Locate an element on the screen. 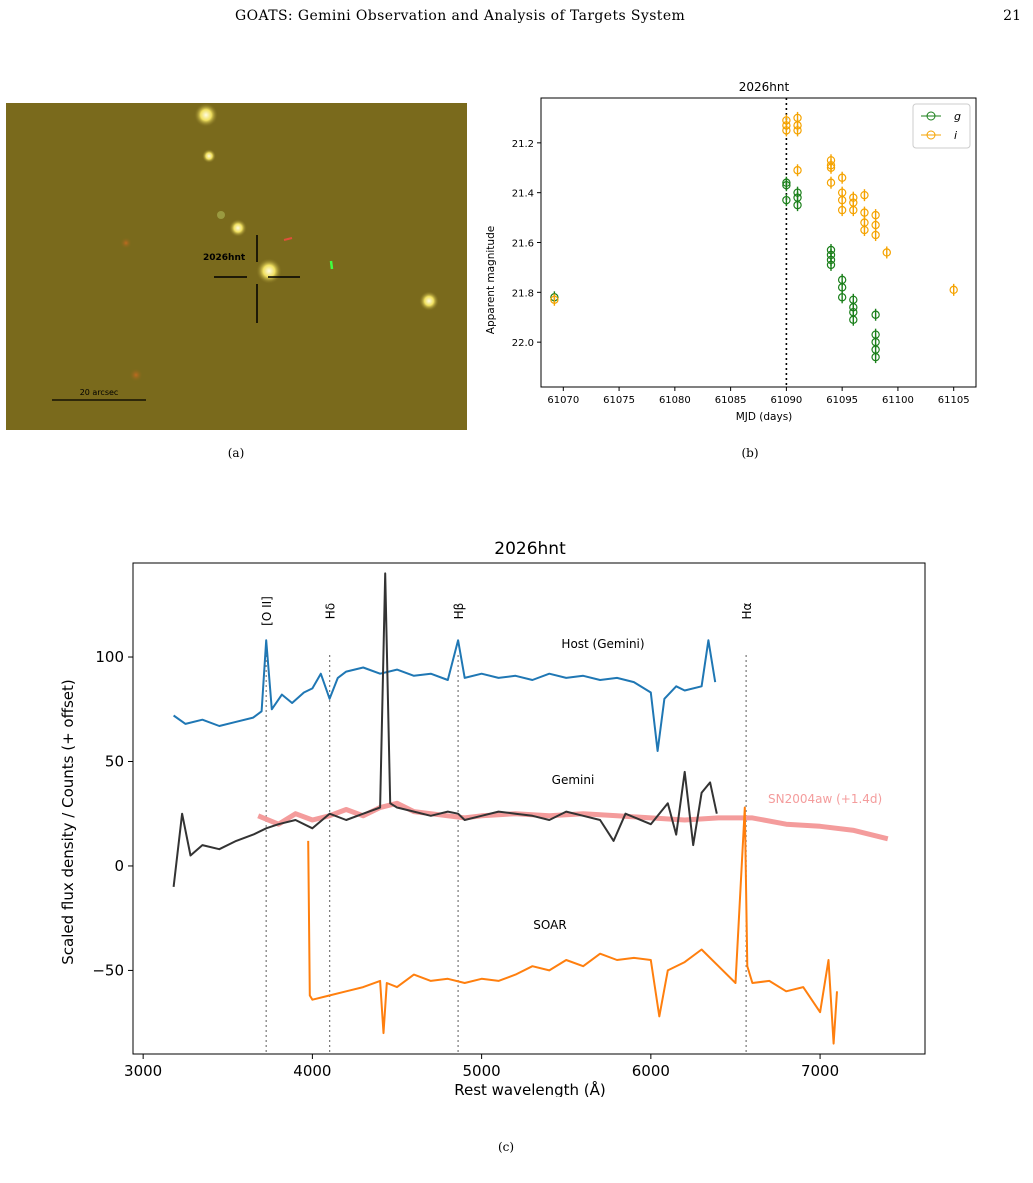 The height and width of the screenshot is (1183, 1033). legend-label-g: g is located at coordinates (957, 116).